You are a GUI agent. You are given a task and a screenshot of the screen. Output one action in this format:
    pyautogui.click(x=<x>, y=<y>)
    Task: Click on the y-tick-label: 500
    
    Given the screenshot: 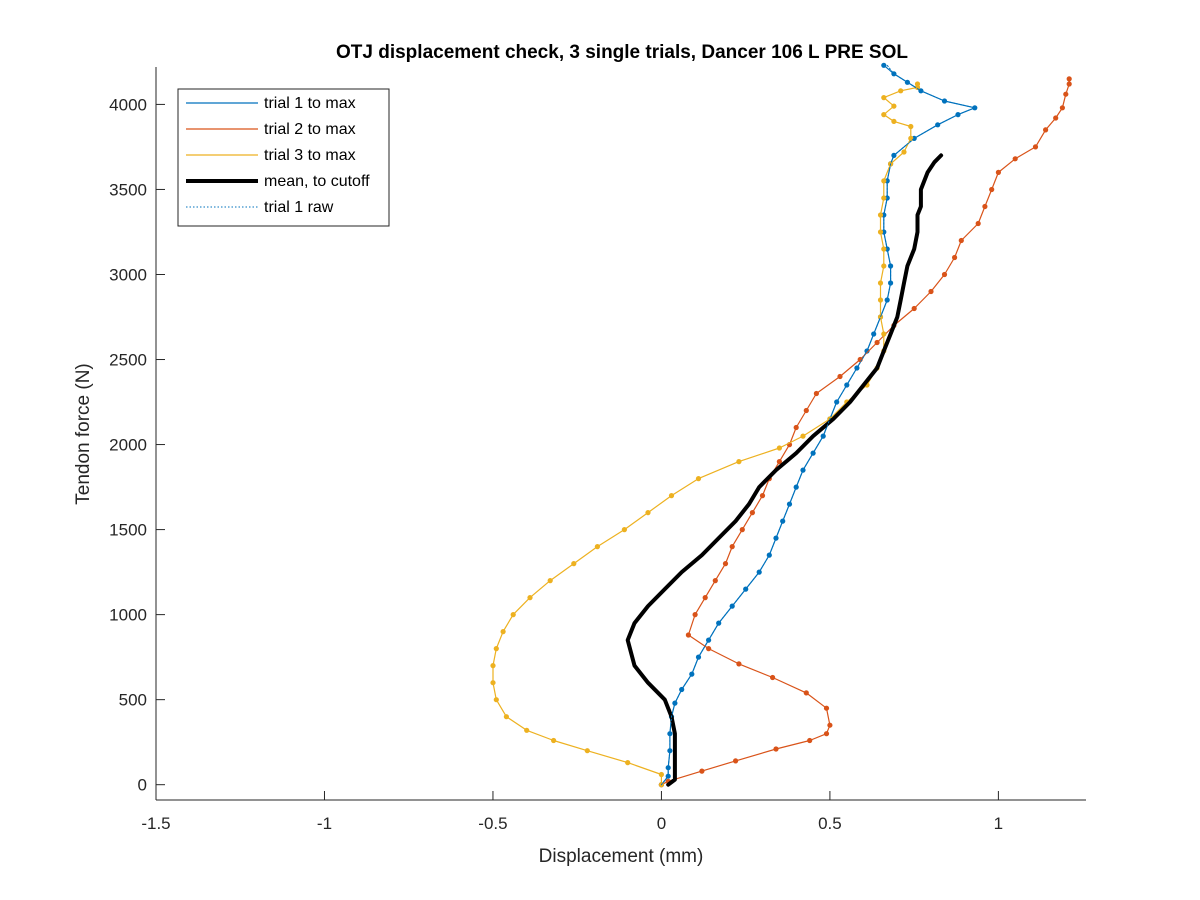 What is the action you would take?
    pyautogui.click(x=133, y=700)
    